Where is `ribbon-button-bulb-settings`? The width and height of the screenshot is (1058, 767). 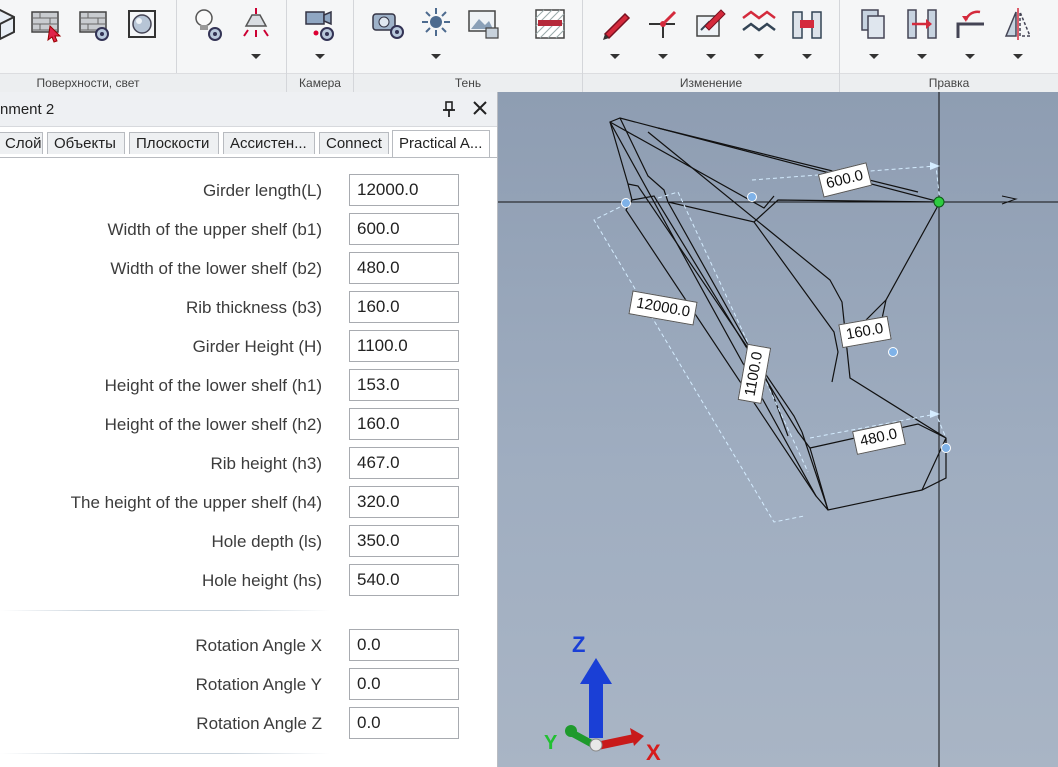 ribbon-button-bulb-settings is located at coordinates (208, 35).